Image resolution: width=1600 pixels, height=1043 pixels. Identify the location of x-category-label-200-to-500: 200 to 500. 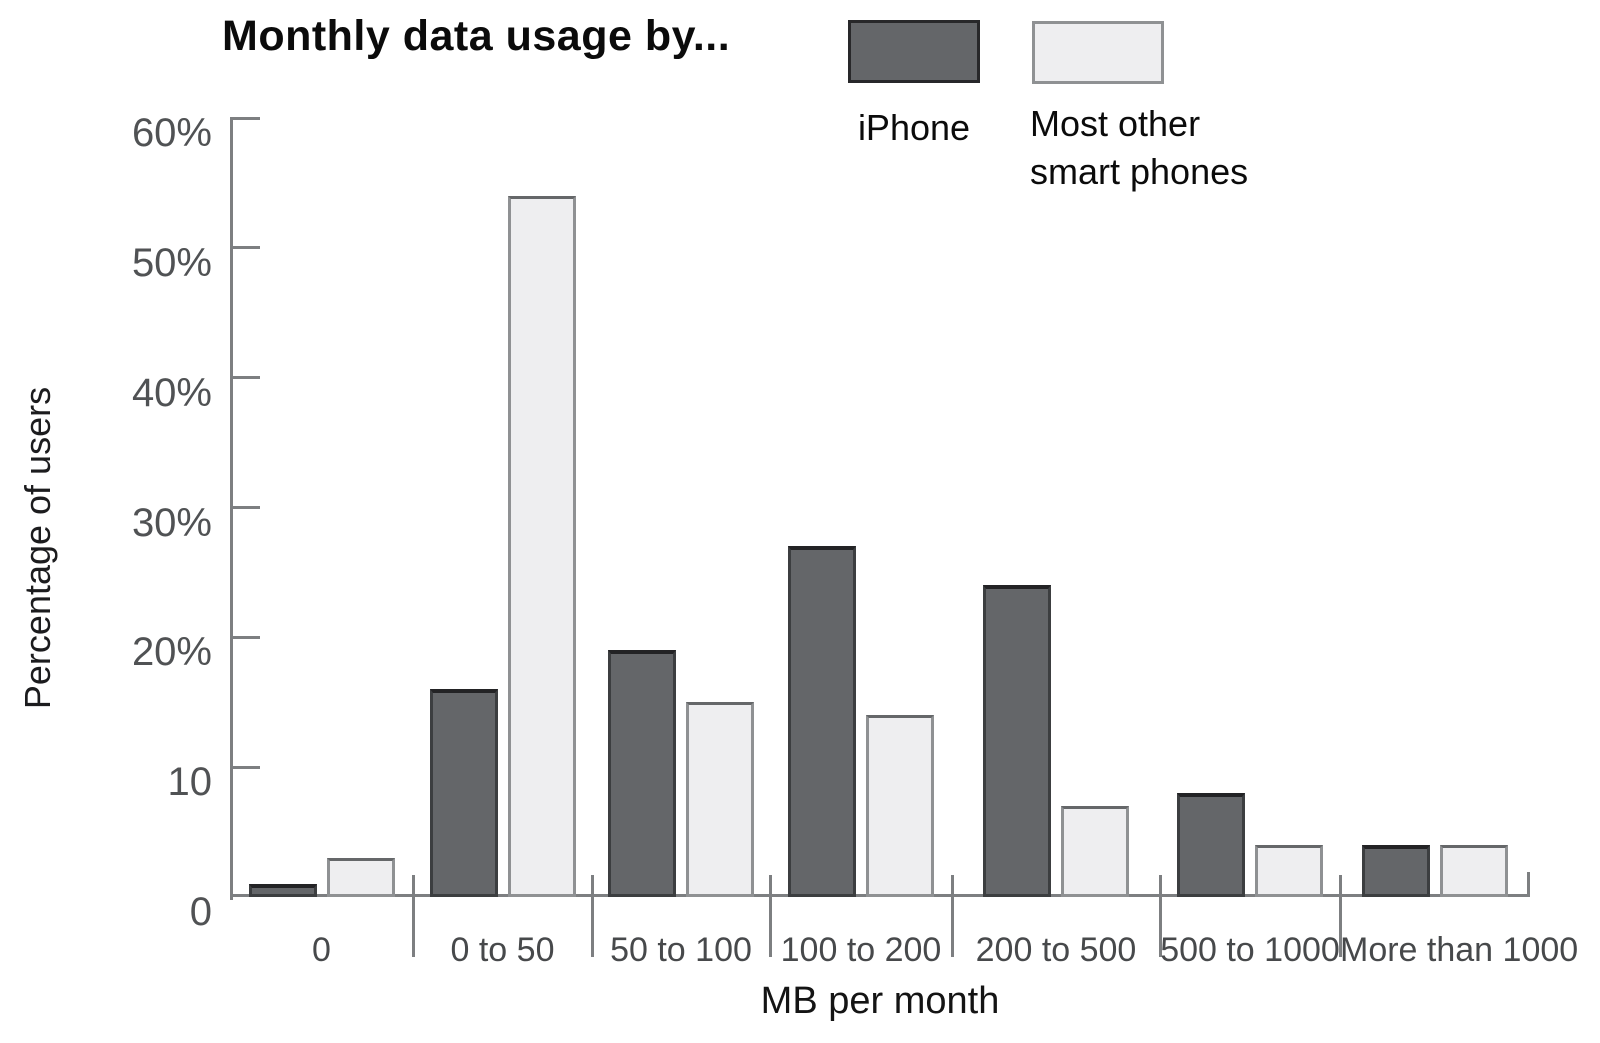
(1056, 950).